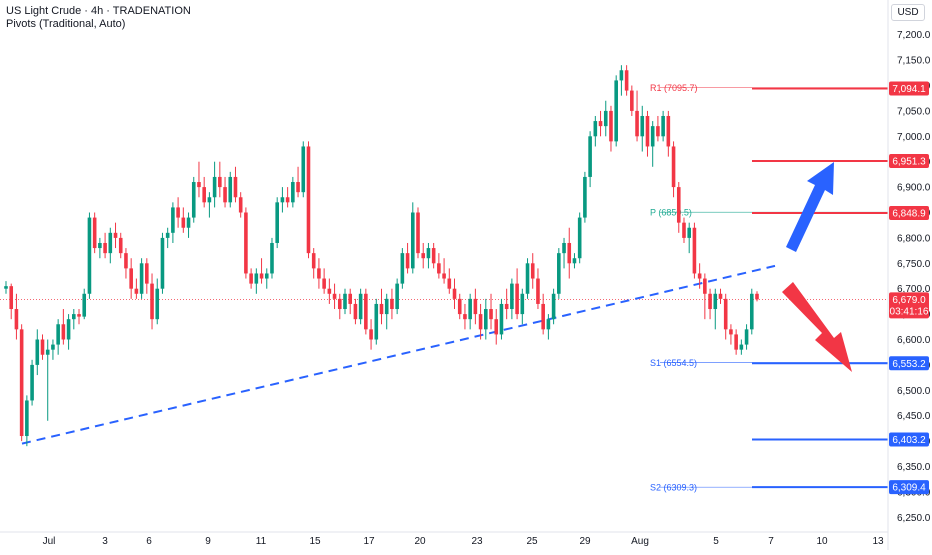 The width and height of the screenshot is (932, 555). Describe the element at coordinates (444, 539) in the screenshot. I see `time-axis: Jul 3 6 9 11 15 17 20 23 25 29 Aug 5 7 10 13` at that location.